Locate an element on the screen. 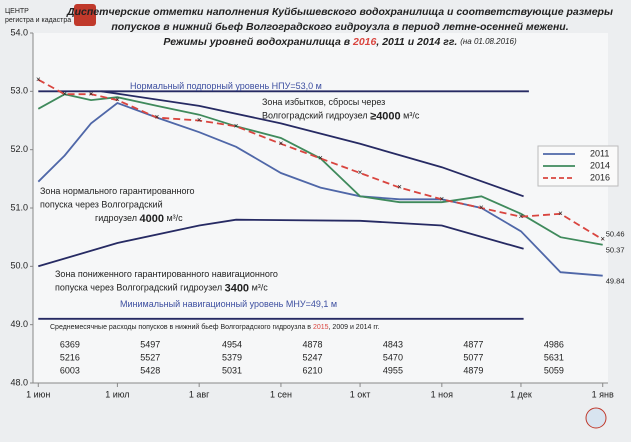 Image resolution: width=631 pixels, height=442 pixels. data-label: 50.37 is located at coordinates (615, 250).